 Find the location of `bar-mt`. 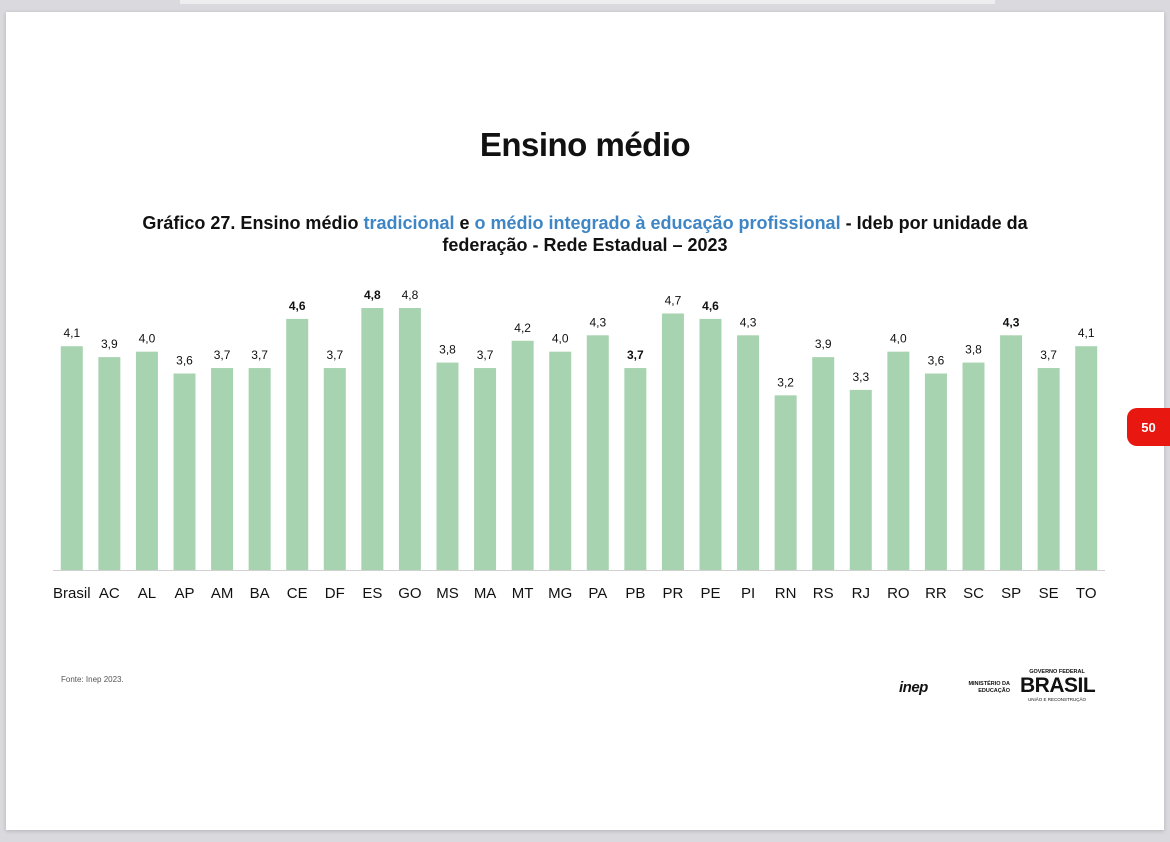

bar-mt is located at coordinates (522, 455).